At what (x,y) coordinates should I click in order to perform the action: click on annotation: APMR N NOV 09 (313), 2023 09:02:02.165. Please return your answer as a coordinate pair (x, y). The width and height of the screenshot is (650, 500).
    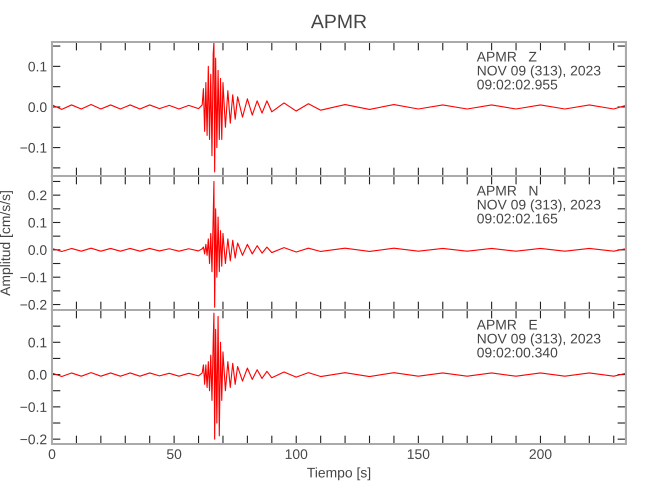
    Looking at the image, I should click on (538, 205).